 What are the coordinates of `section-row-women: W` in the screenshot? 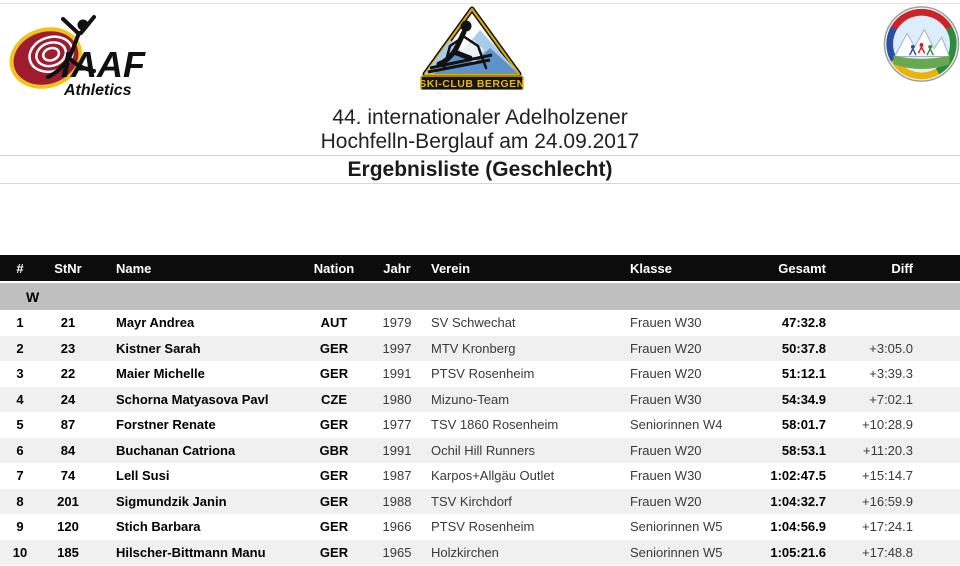 It's located at (480, 296).